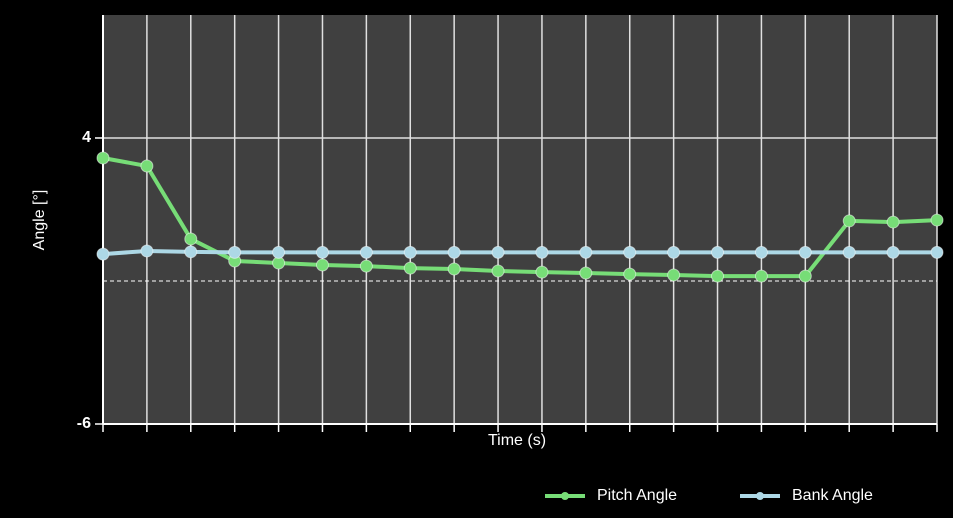 Image resolution: width=953 pixels, height=518 pixels. Describe the element at coordinates (637, 495) in the screenshot. I see `legend-label: Pitch Angle` at that location.